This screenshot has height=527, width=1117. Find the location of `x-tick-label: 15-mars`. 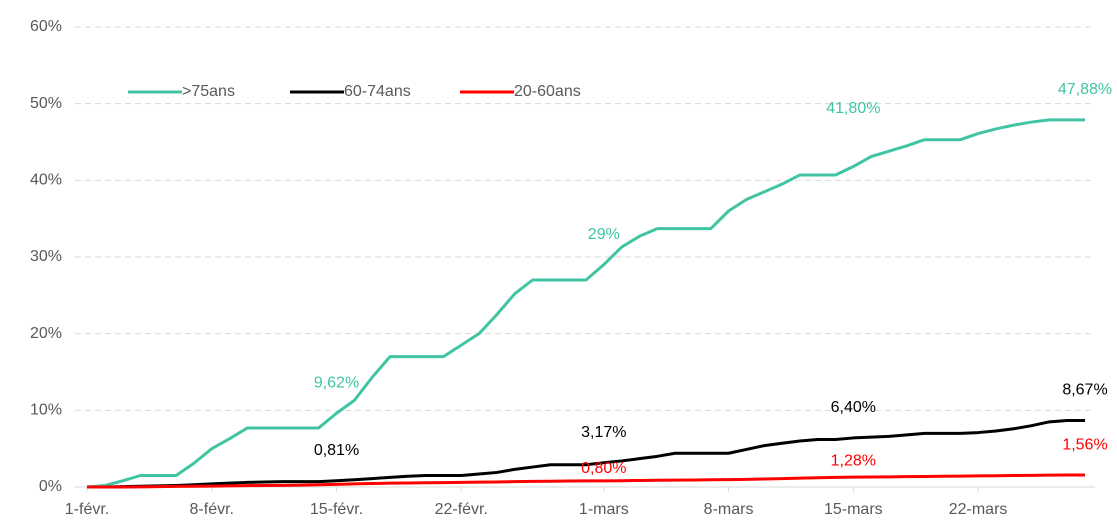

x-tick-label: 15-mars is located at coordinates (853, 509).